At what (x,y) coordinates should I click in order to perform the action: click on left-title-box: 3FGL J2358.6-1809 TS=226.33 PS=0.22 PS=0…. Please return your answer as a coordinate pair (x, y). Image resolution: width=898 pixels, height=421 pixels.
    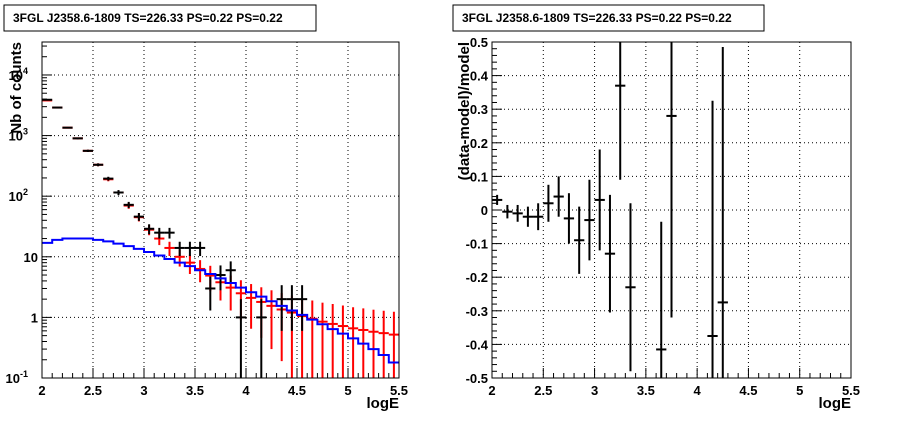
    Looking at the image, I should click on (160, 18).